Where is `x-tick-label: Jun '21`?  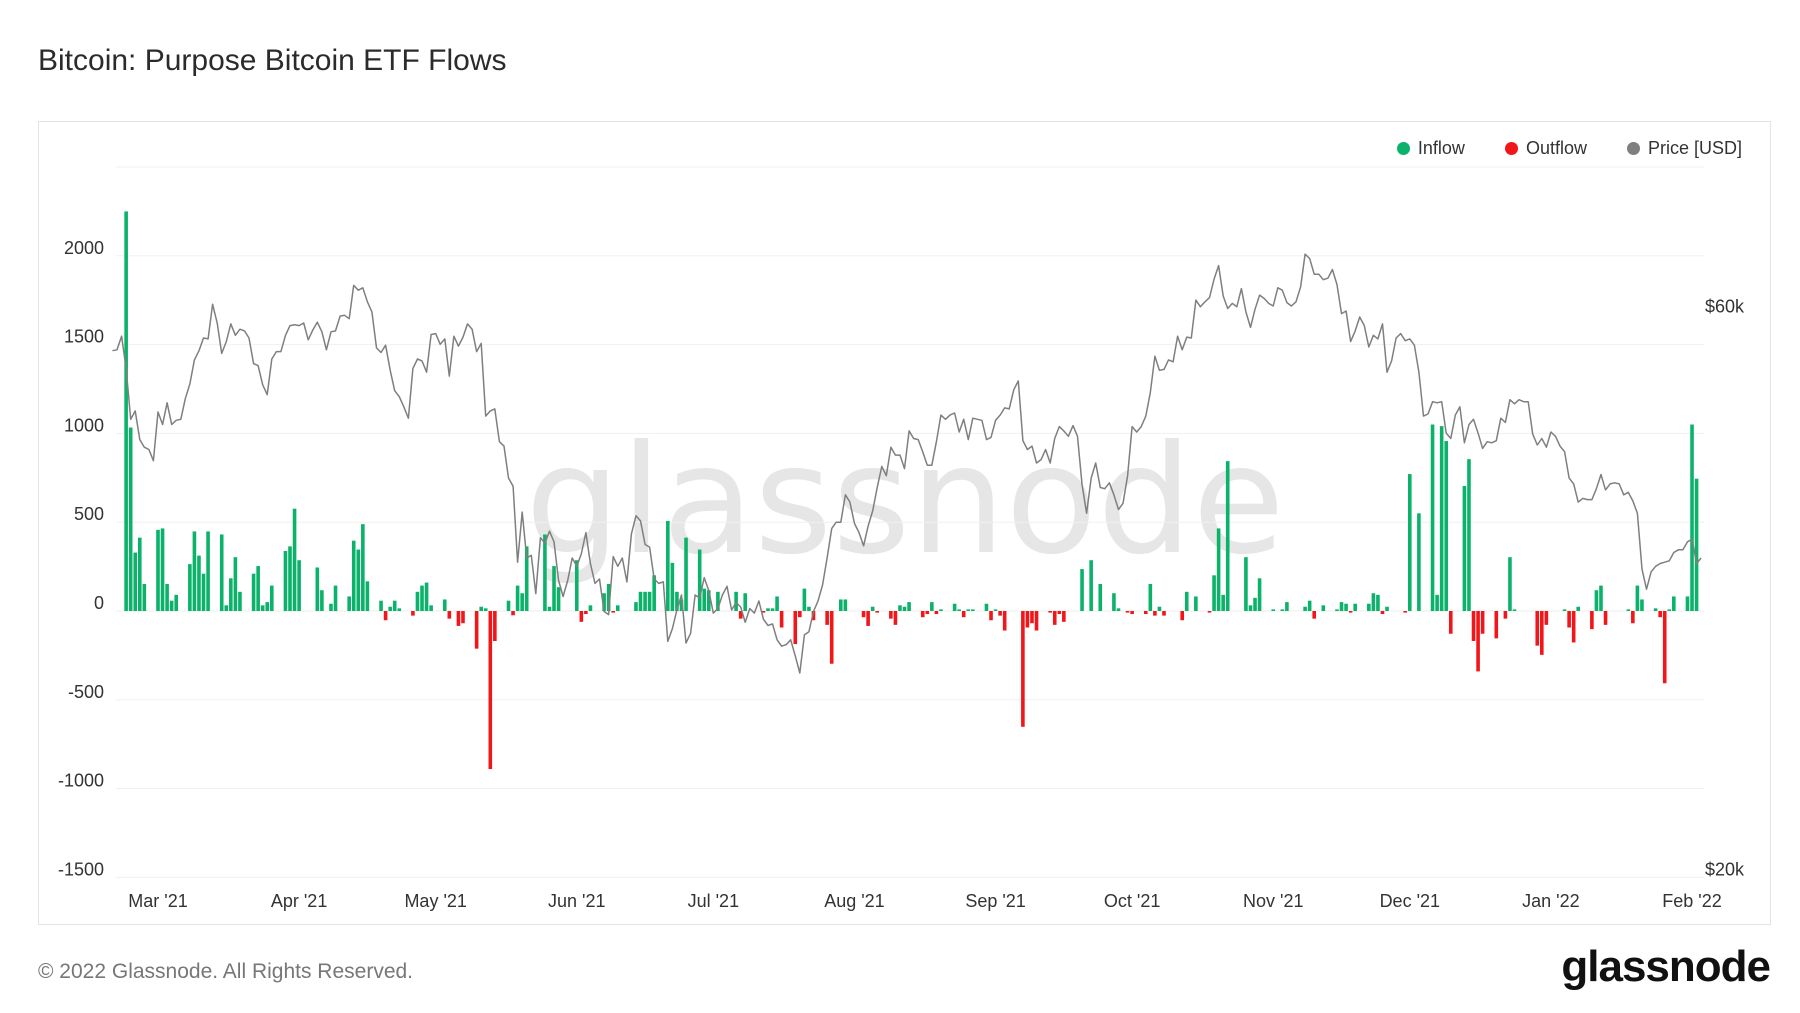 x-tick-label: Jun '21 is located at coordinates (576, 901).